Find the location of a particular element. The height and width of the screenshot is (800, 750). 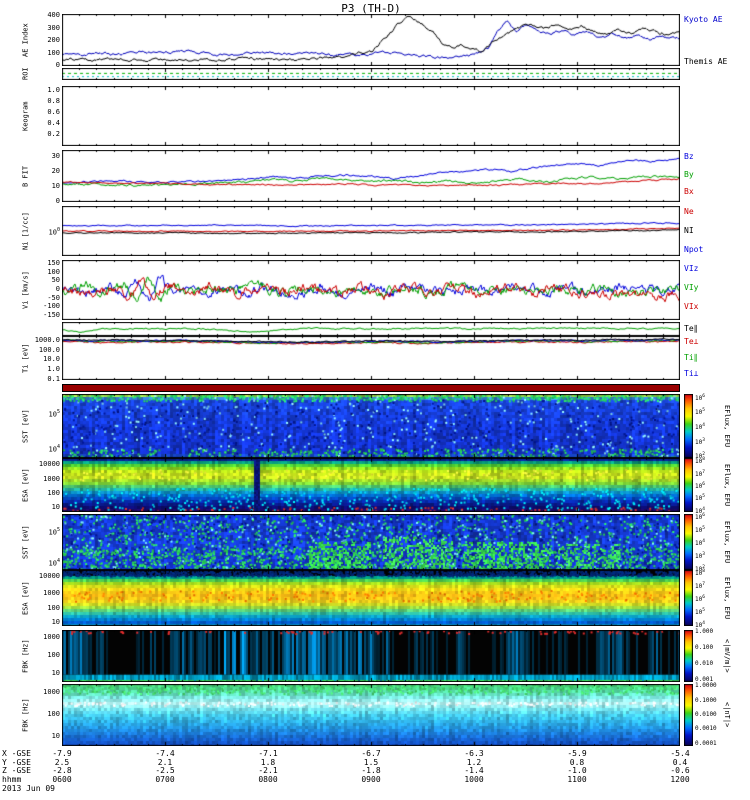

bottom-value-2-1: -2.5 is located at coordinates (165, 770).